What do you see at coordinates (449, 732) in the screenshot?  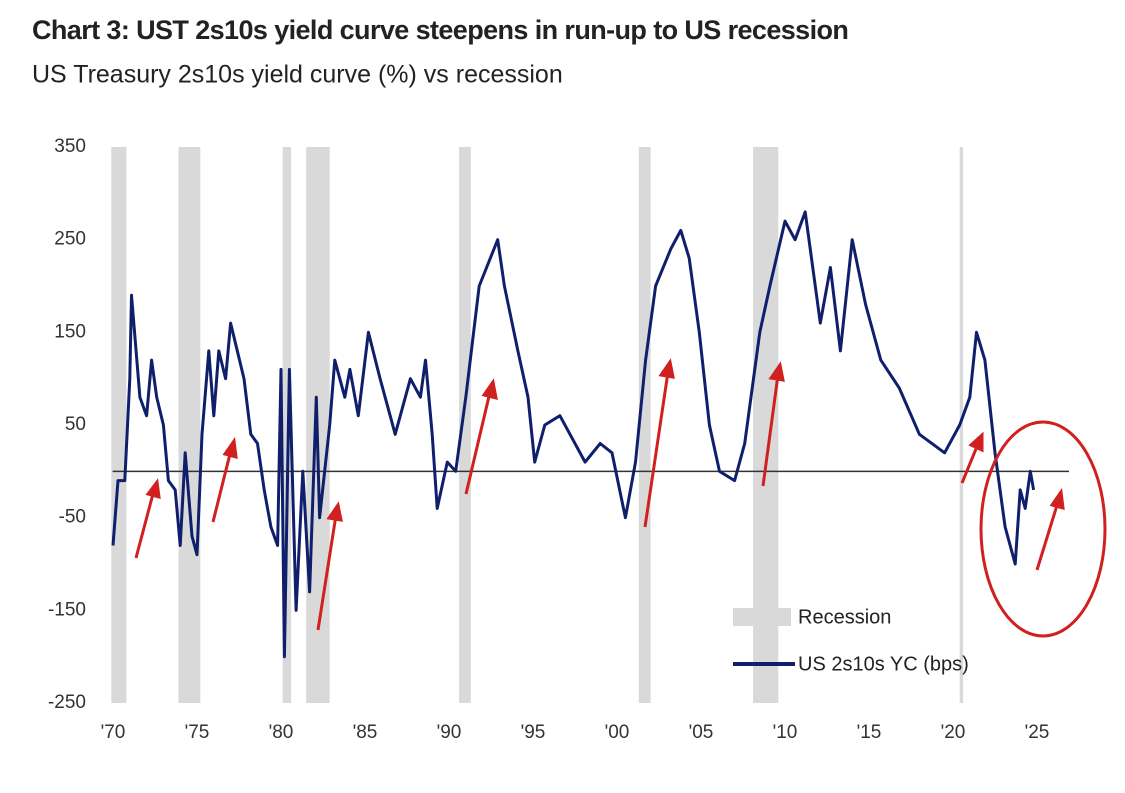 I see `x-tick-label: '90` at bounding box center [449, 732].